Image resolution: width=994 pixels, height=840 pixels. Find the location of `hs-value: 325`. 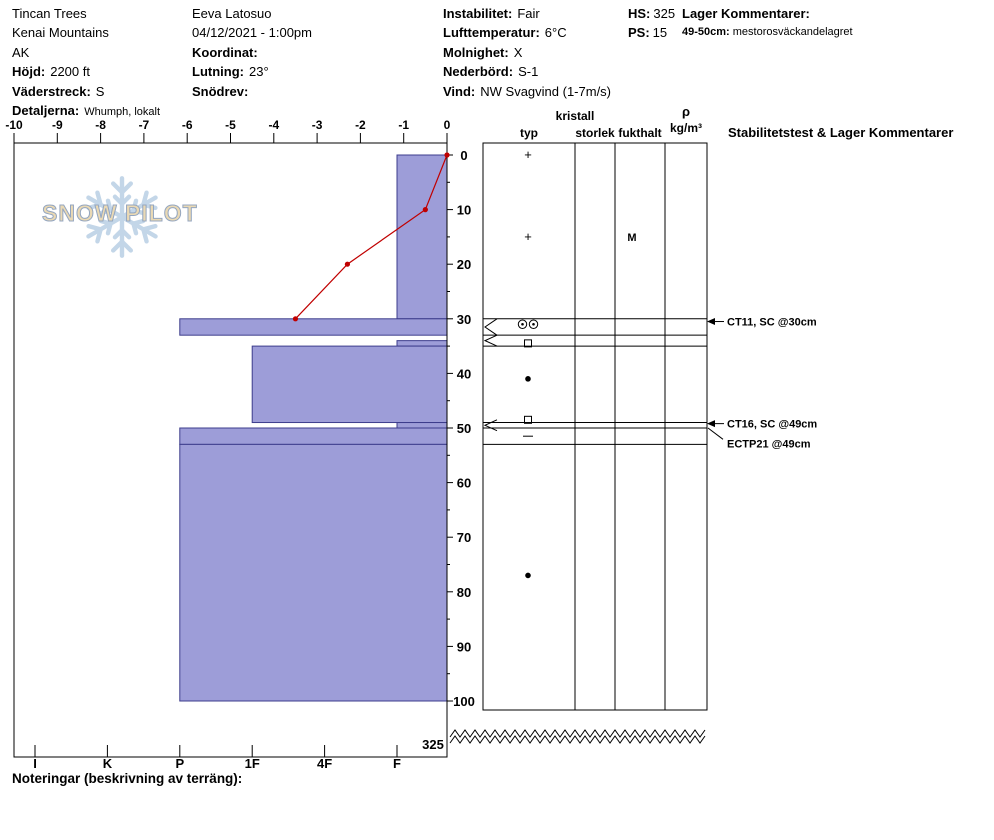

hs-value: 325 is located at coordinates (664, 13).